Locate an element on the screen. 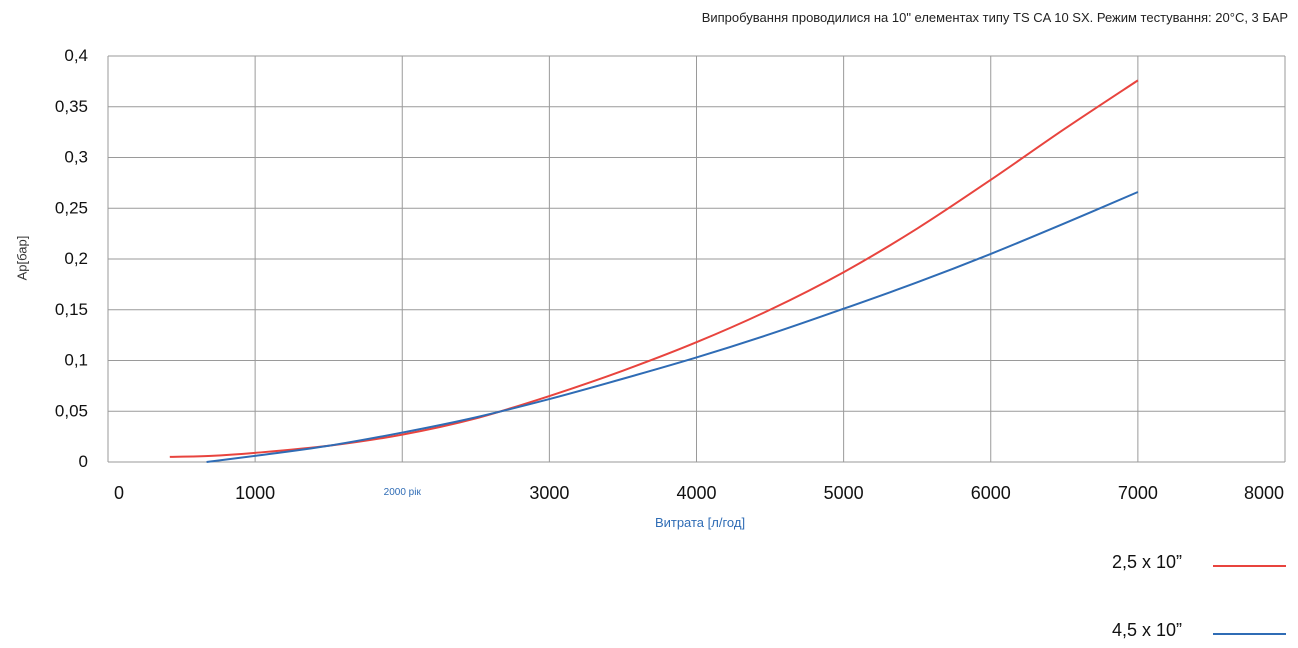  x-axis-label: Витрата [л/год] is located at coordinates (700, 522).